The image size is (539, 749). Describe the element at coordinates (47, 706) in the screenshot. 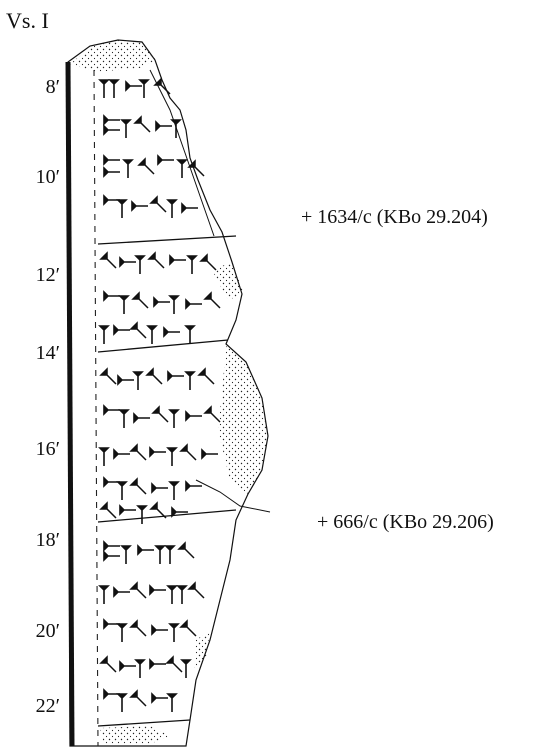

I see `line-number: 22′` at that location.